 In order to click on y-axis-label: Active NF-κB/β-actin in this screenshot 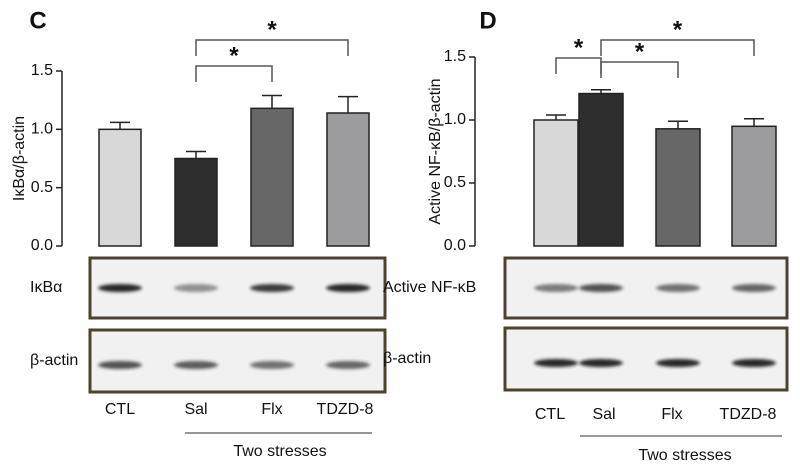, I will do `click(435, 151)`.